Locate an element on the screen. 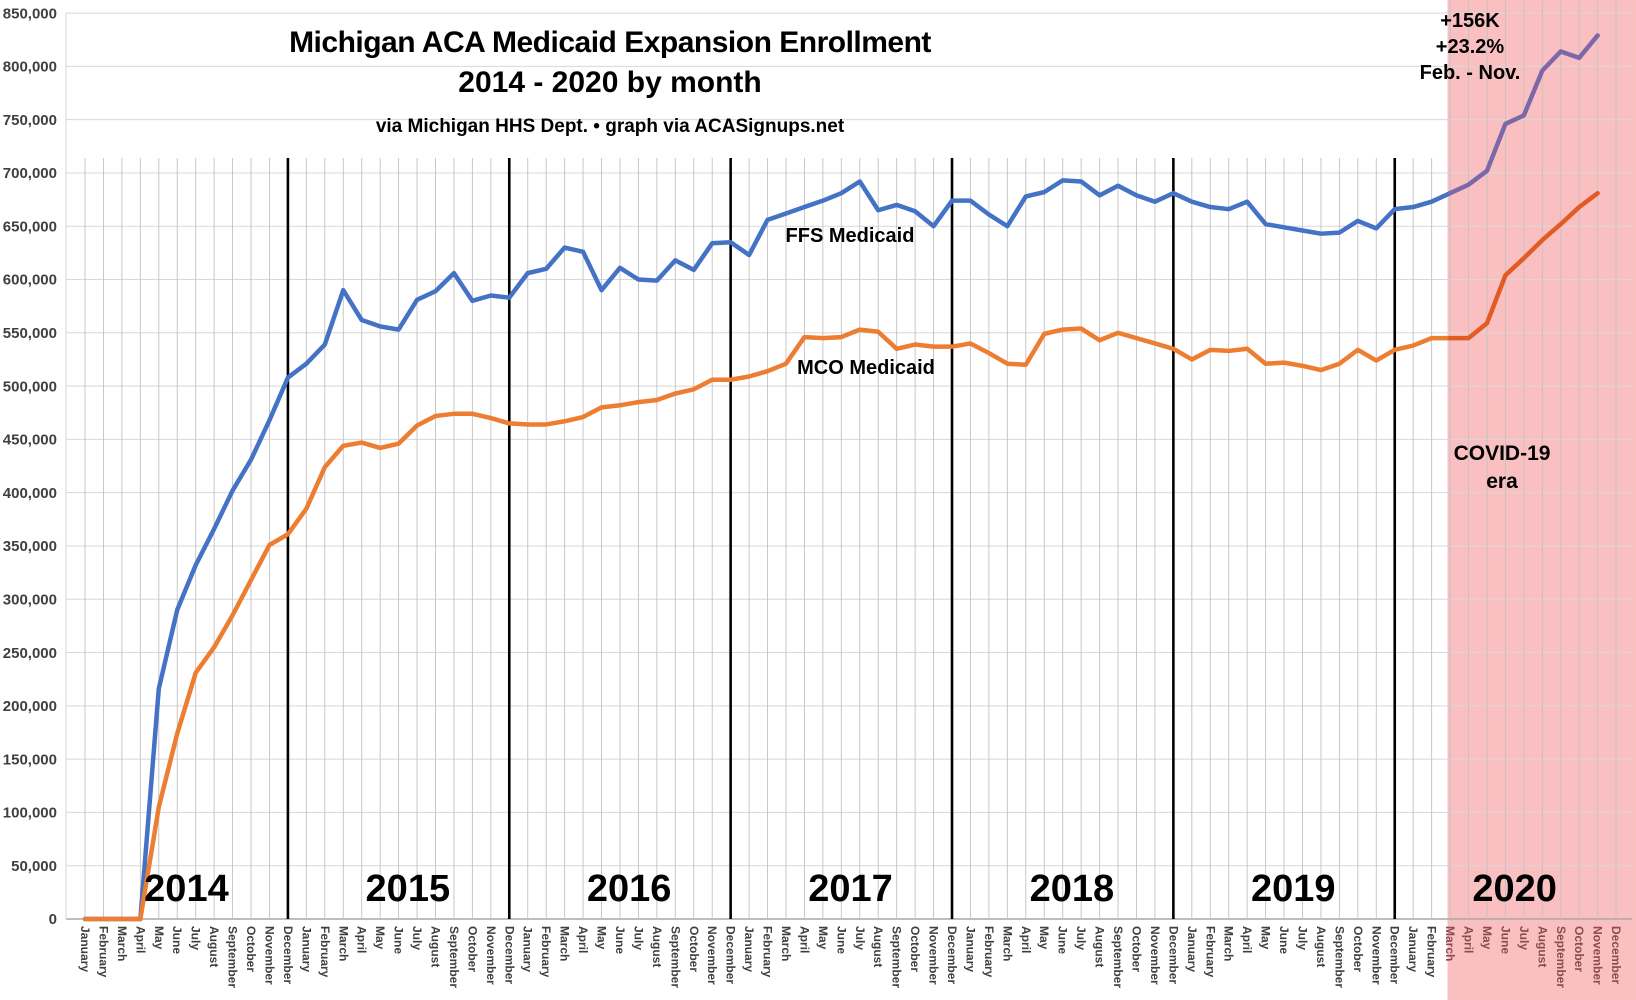 The width and height of the screenshot is (1636, 1000). y-tick-label: 750,000 is located at coordinates (30, 120).